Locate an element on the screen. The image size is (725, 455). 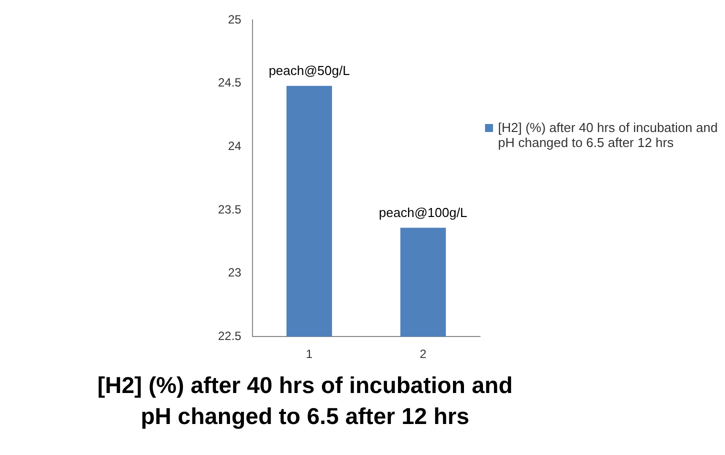
text: [H2] (%) after 40 hrs of incubation and pH changed to 6.5 after 12 hrs is located at coordinates (305, 401).